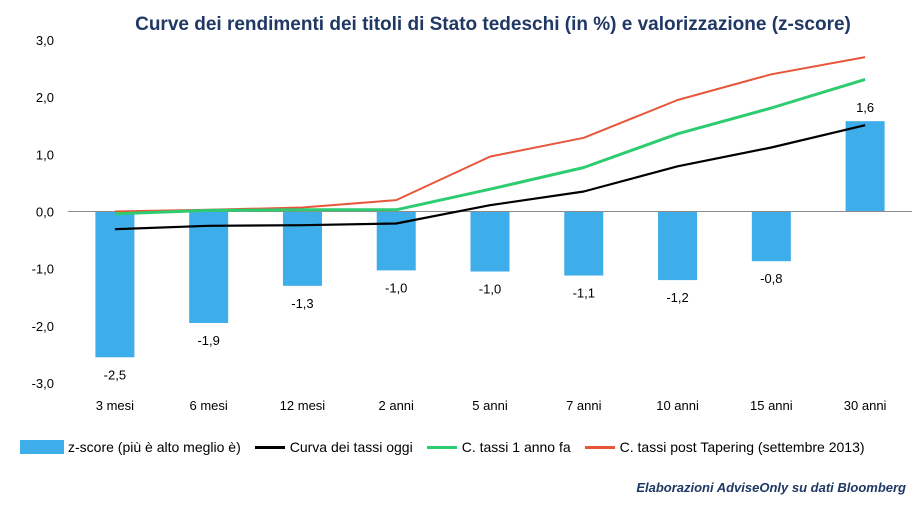 This screenshot has height=510, width=920. I want to click on legend-label-today: Curva dei tassi oggi, so click(351, 447).